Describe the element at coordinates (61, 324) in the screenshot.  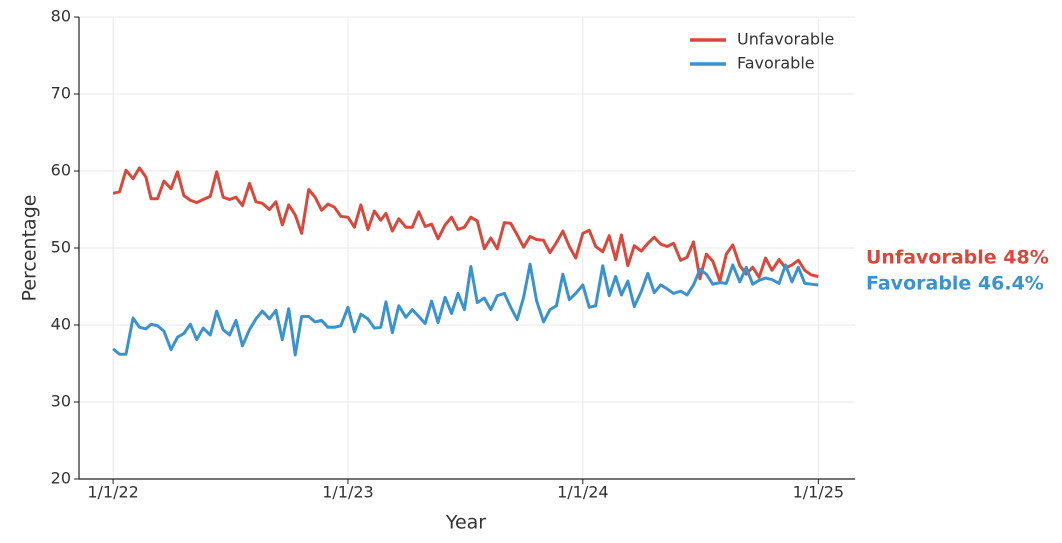
I see `y-tick-label: 40` at that location.